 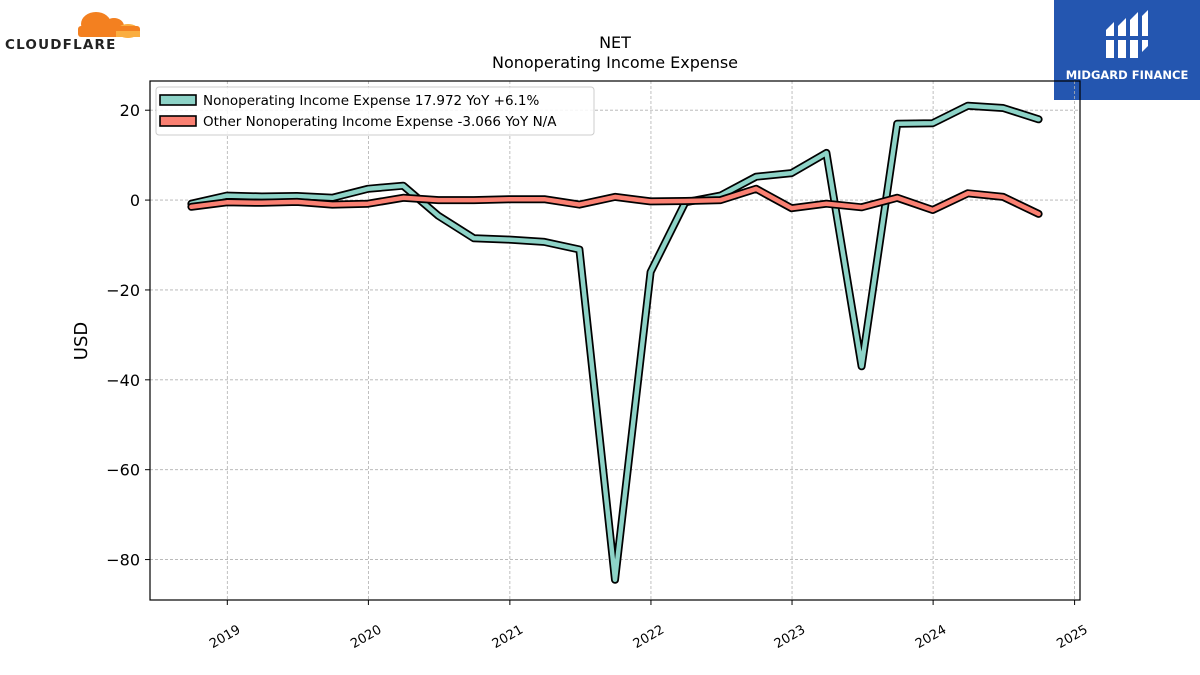 I want to click on midgard-finance-logo: MIDGARD FINANCE, so click(x=1127, y=50).